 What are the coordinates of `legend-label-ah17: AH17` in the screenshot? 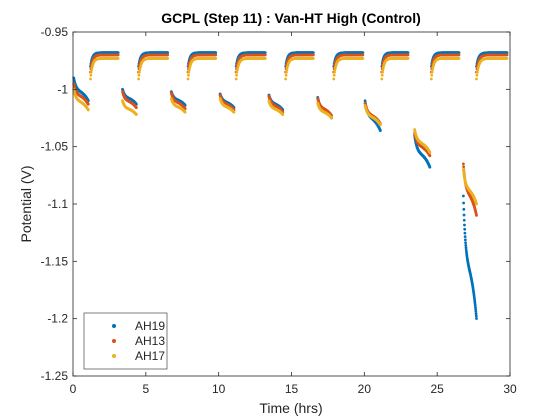 It's located at (150, 356).